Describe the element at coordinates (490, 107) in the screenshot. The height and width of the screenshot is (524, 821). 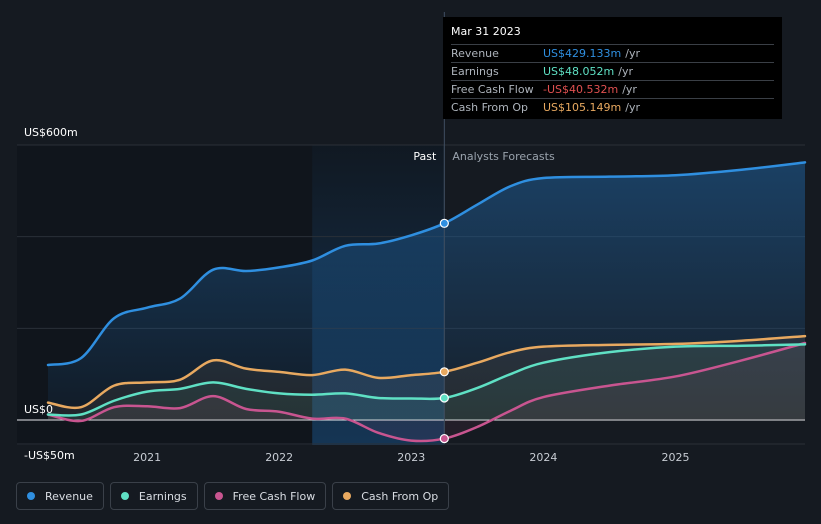
I see `tooltip-label: Cash From Op` at that location.